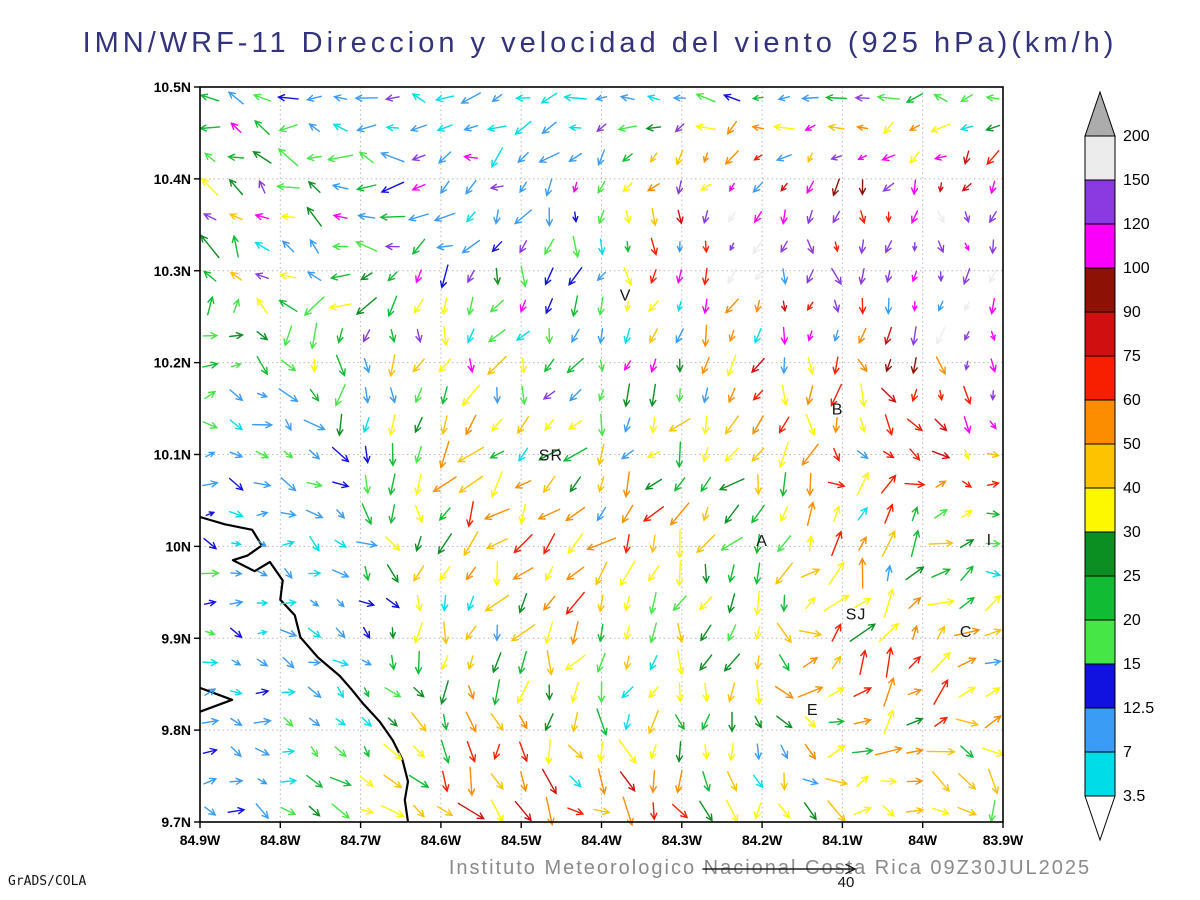 This screenshot has width=1200, height=900. I want to click on colorbar-label: 40, so click(1132, 488).